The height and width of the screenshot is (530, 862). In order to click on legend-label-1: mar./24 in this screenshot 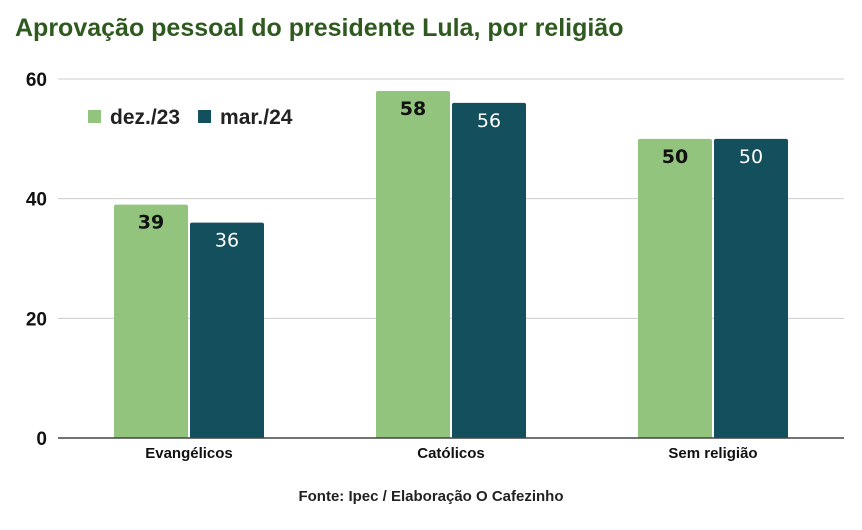, I will do `click(256, 117)`.